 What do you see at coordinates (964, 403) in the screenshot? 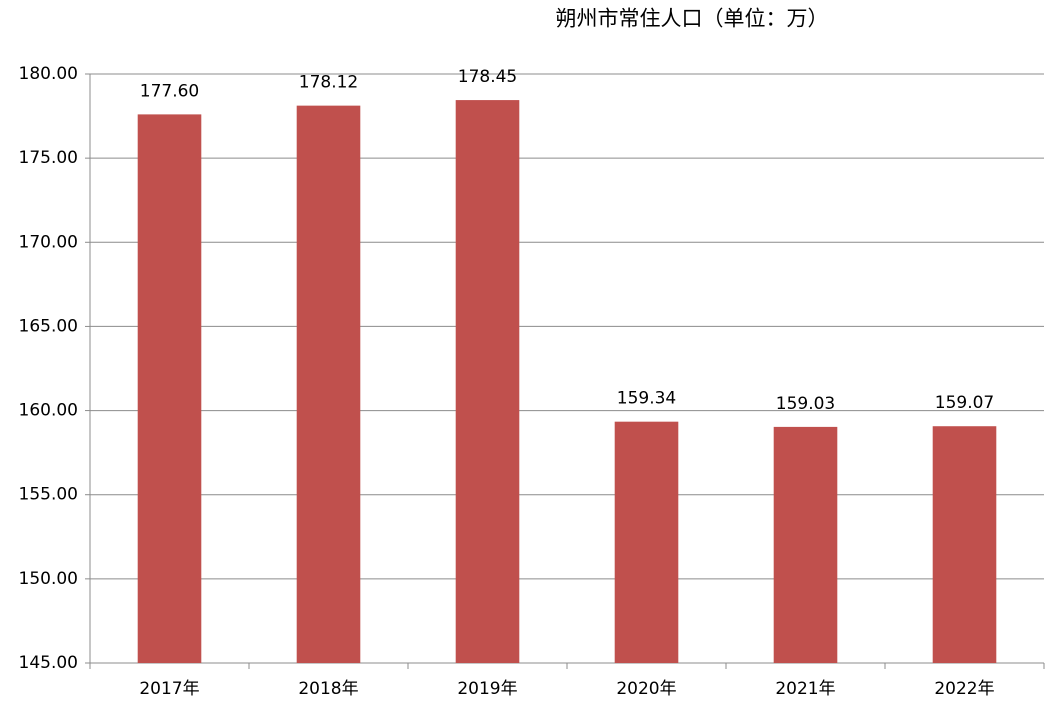
I see `data-label: 159.07` at bounding box center [964, 403].